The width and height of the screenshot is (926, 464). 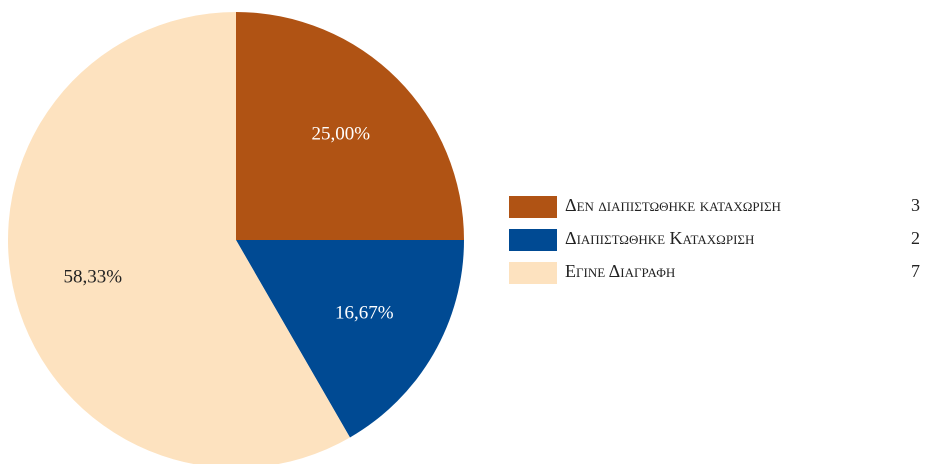 I want to click on slice-label: 16,67%, so click(x=364, y=312).